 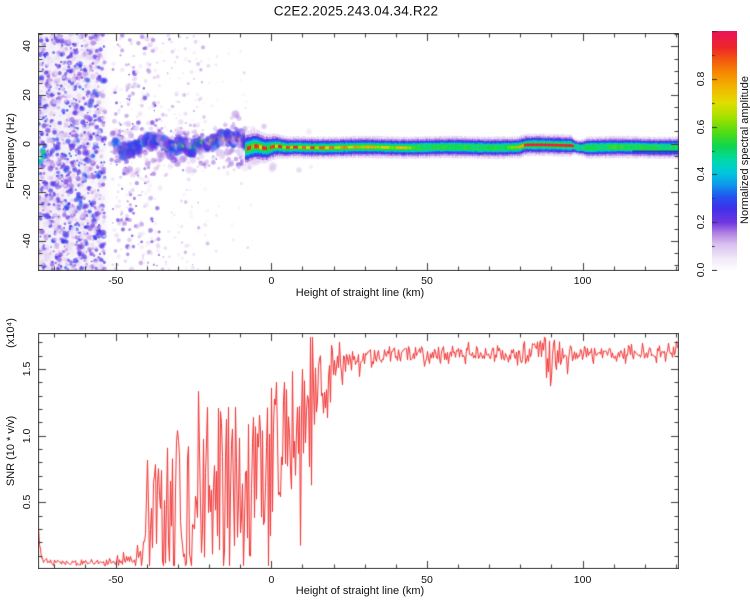 I want to click on x-tick-label-spectrogram: 0, so click(x=271, y=281).